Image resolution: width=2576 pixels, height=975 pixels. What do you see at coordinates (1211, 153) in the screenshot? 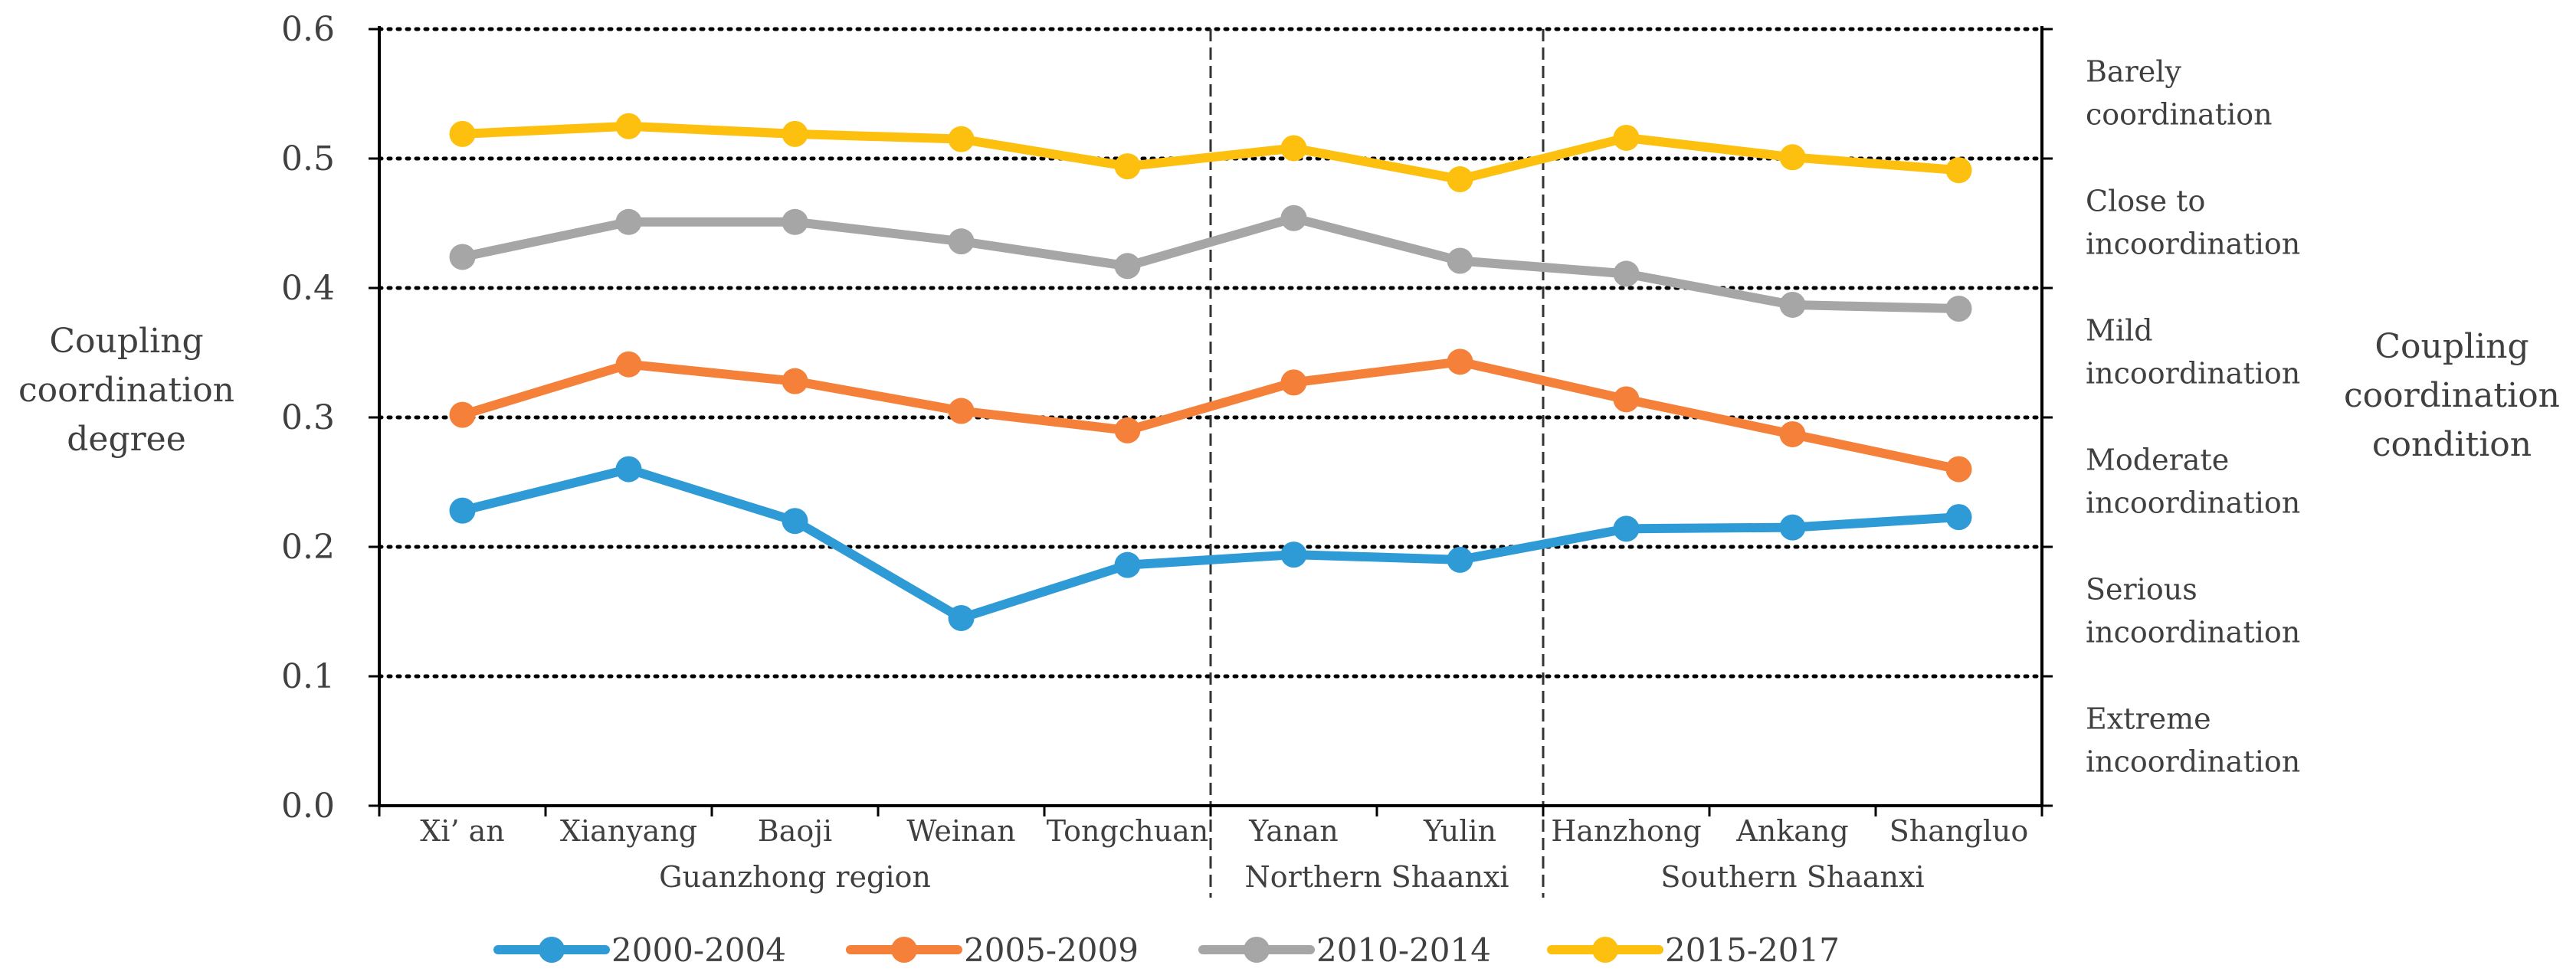
I see `series-line-2015-2017` at bounding box center [1211, 153].